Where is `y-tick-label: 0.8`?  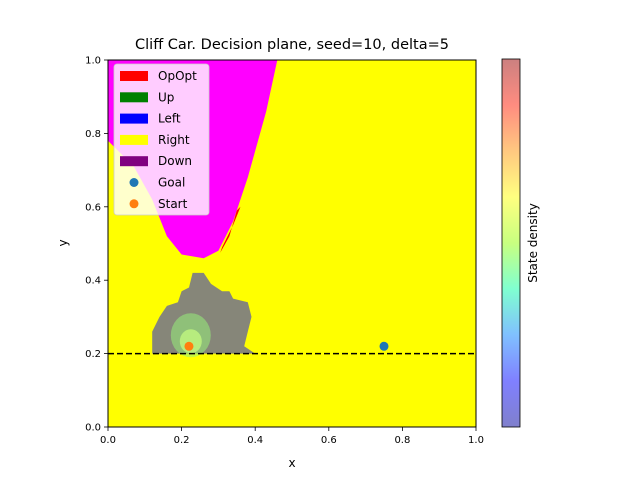
y-tick-label: 0.8 is located at coordinates (93, 134).